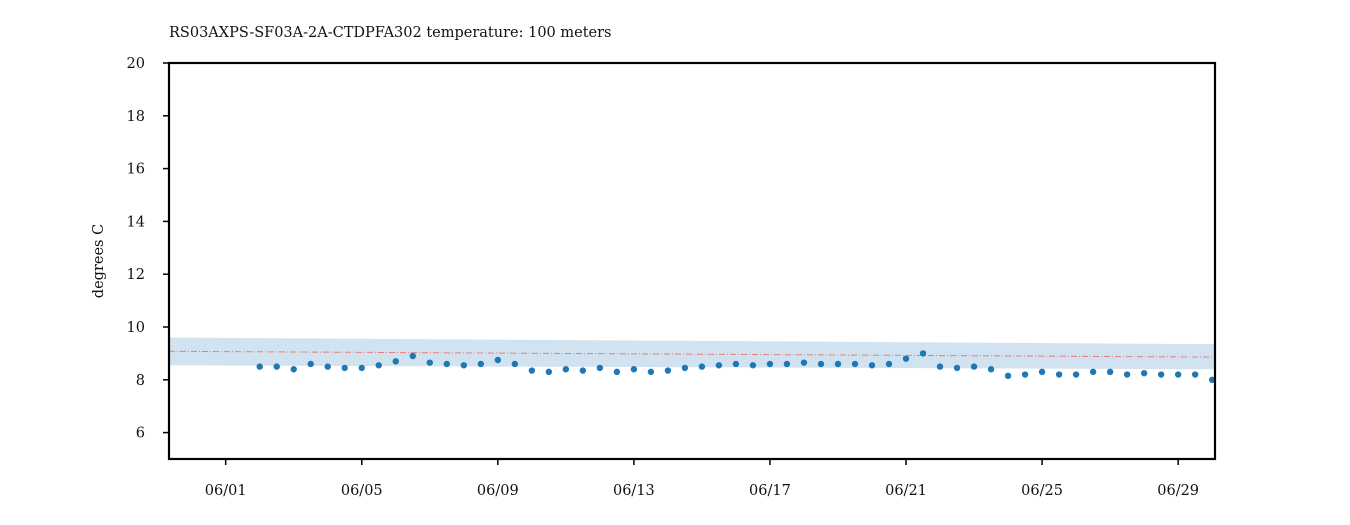 Image resolution: width=1350 pixels, height=525 pixels. Describe the element at coordinates (140, 381) in the screenshot. I see `y-tick-label: 8` at that location.